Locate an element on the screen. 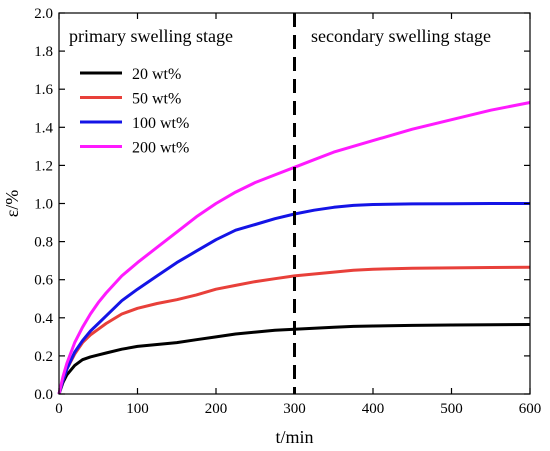  secondary-stage-label: secondary swelling stage is located at coordinates (401, 36).